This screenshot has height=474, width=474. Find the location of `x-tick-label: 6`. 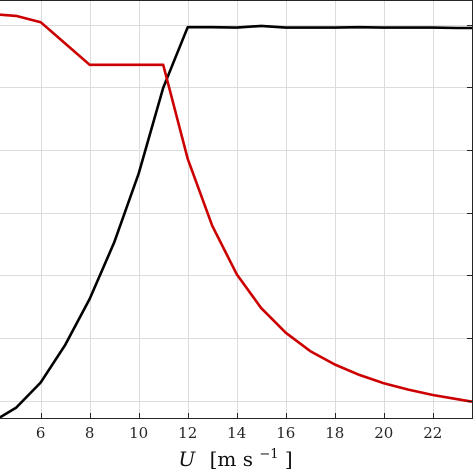

x-tick-label: 6 is located at coordinates (41, 433).